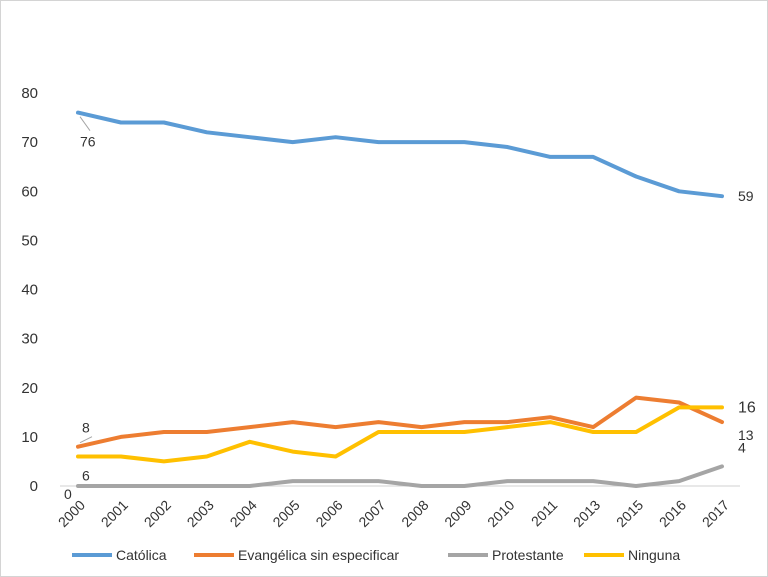  Describe the element at coordinates (414, 513) in the screenshot. I see `x-tick-label: 2008` at that location.